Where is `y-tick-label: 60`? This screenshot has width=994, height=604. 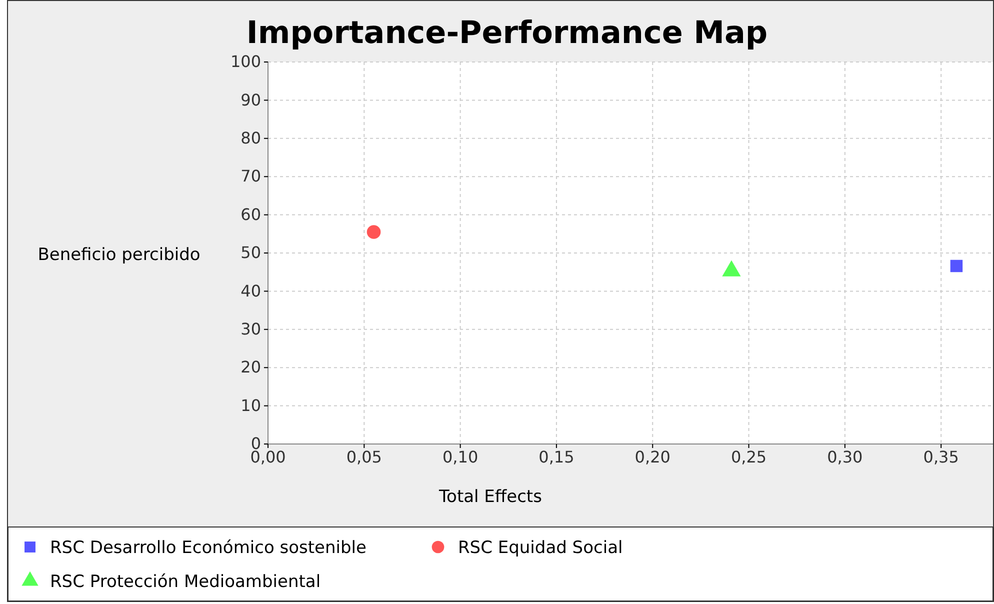 y-tick-label: 60 is located at coordinates (250, 214).